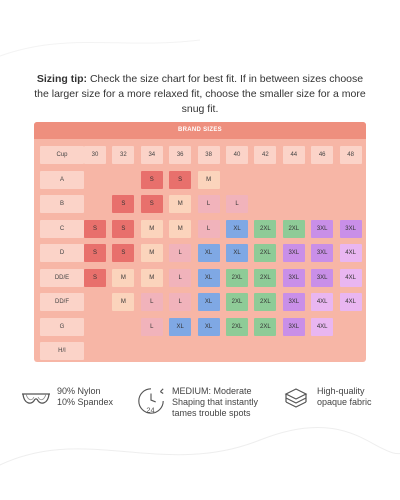 The image size is (400, 500). What do you see at coordinates (265, 155) in the screenshot?
I see `band-header-42: 42` at bounding box center [265, 155].